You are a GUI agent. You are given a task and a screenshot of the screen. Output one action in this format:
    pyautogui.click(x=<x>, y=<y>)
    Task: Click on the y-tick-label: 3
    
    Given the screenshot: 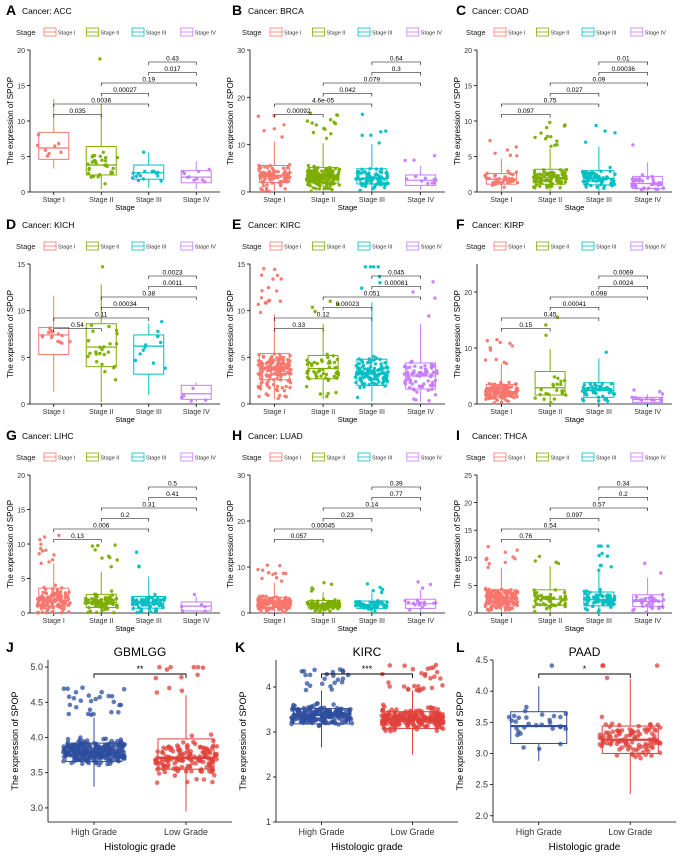 What is the action you would take?
    pyautogui.click(x=268, y=732)
    